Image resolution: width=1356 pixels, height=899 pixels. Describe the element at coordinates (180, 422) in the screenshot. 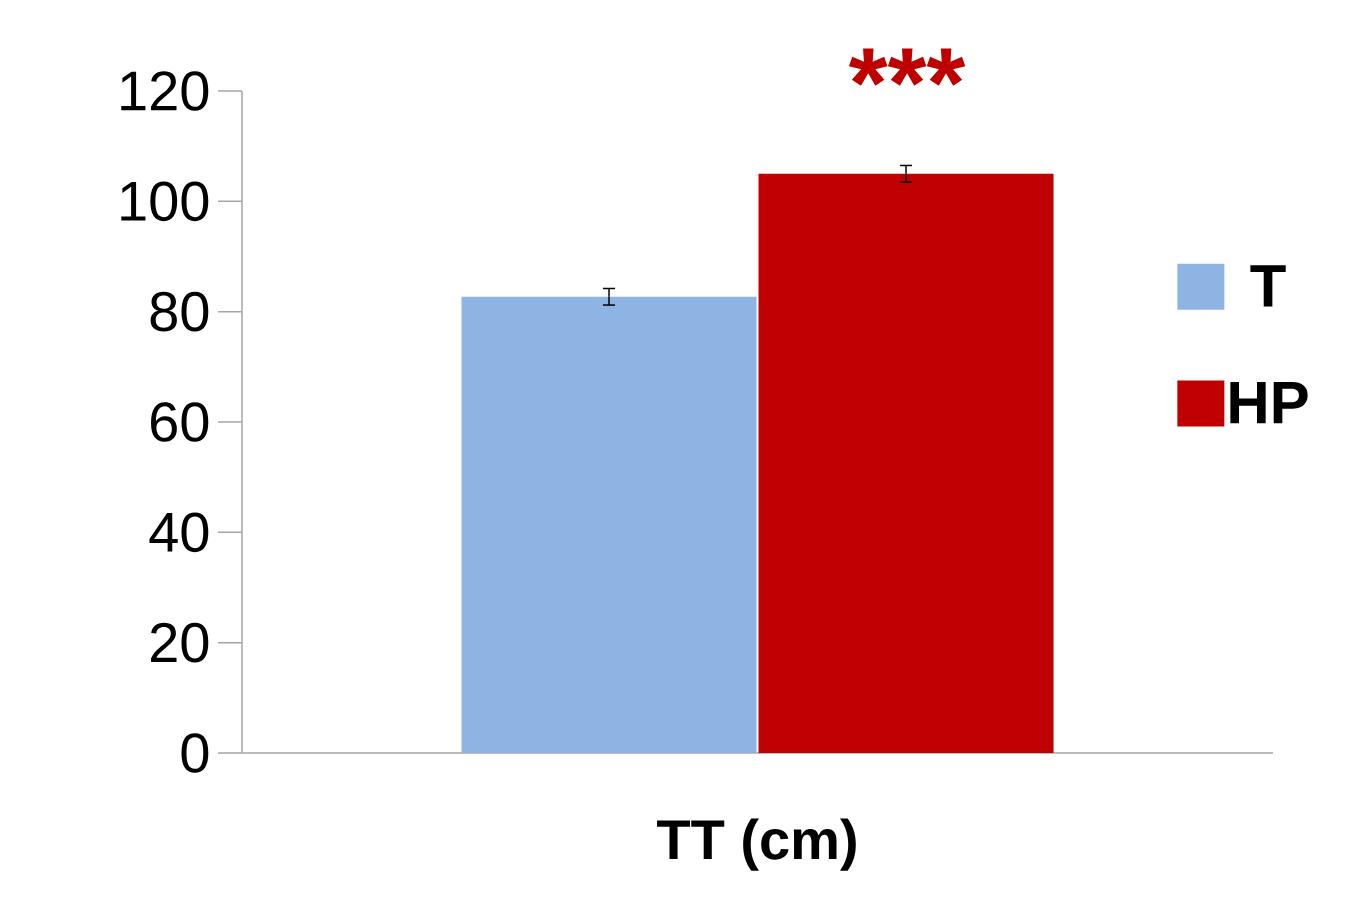

I see `y-tick-label: 60` at that location.